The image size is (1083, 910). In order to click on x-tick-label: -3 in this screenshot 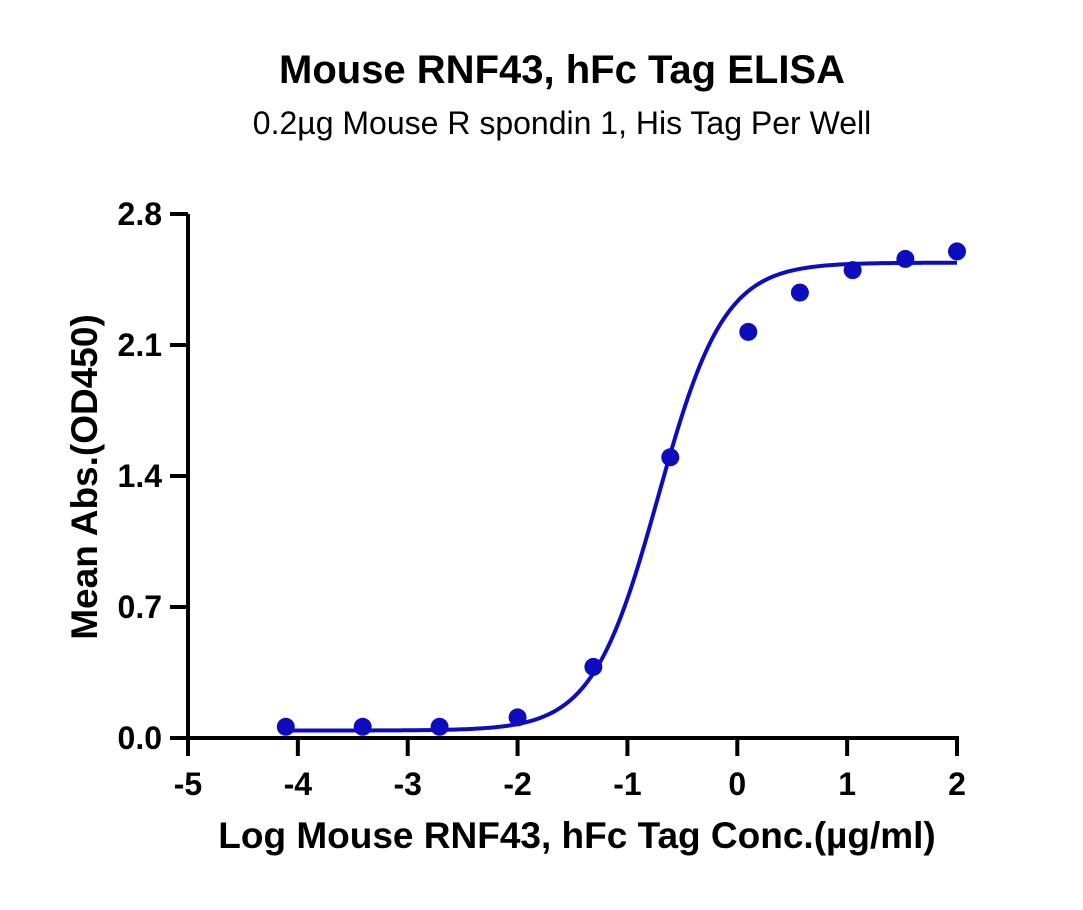, I will do `click(407, 784)`.